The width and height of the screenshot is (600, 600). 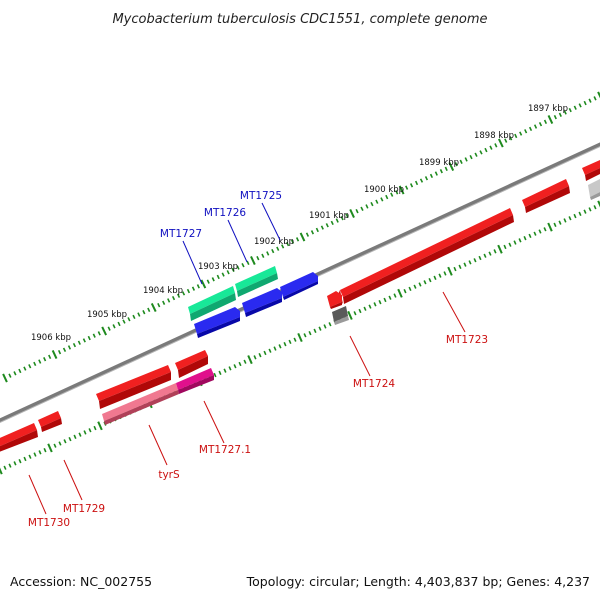 I want to click on gene-red-edge-right, so click(x=591, y=170).